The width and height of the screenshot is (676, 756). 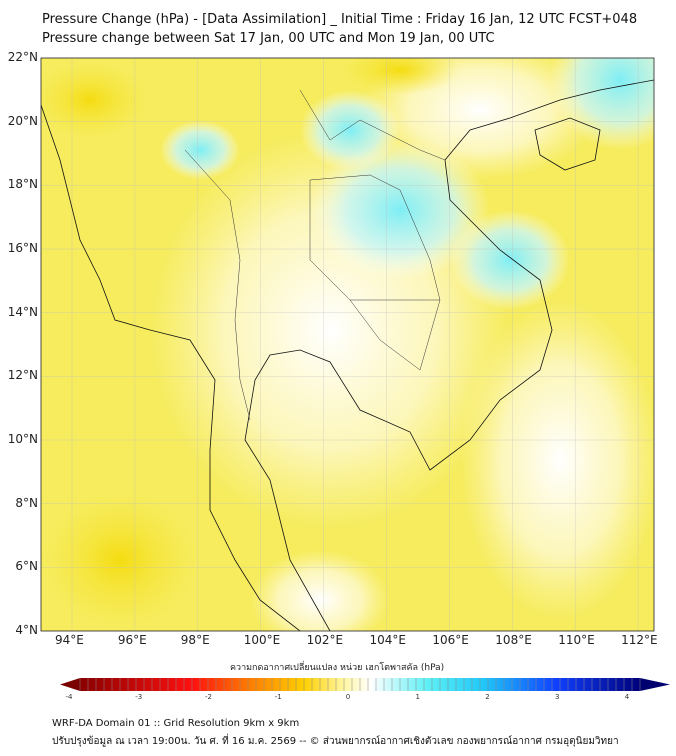 What do you see at coordinates (278, 697) in the screenshot?
I see `colorbar-tick-label: -1` at bounding box center [278, 697].